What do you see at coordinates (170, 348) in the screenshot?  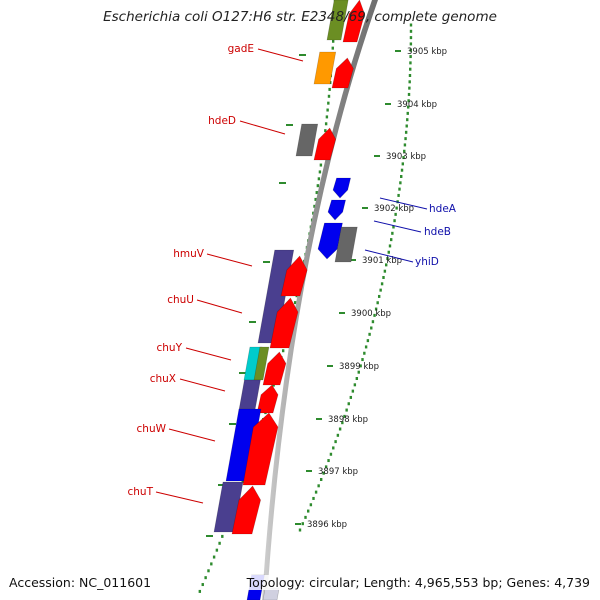 I see `gene-label-chuY: chuY` at bounding box center [170, 348].